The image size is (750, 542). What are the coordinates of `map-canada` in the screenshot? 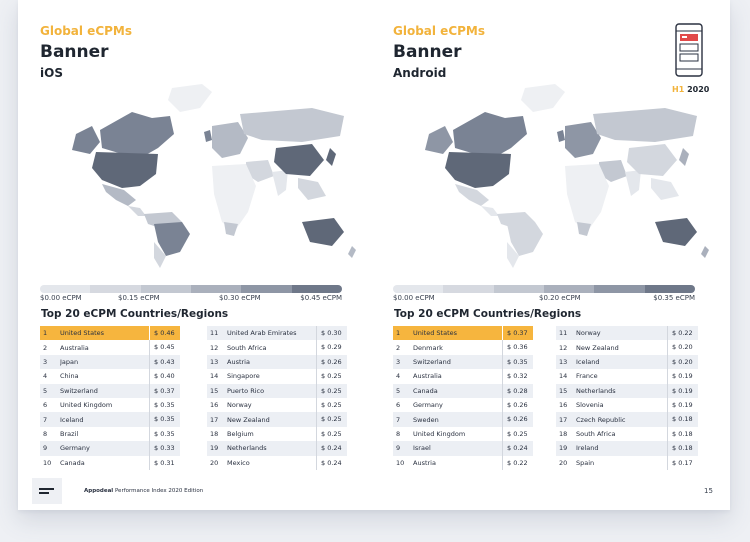 It's located at (490, 134).